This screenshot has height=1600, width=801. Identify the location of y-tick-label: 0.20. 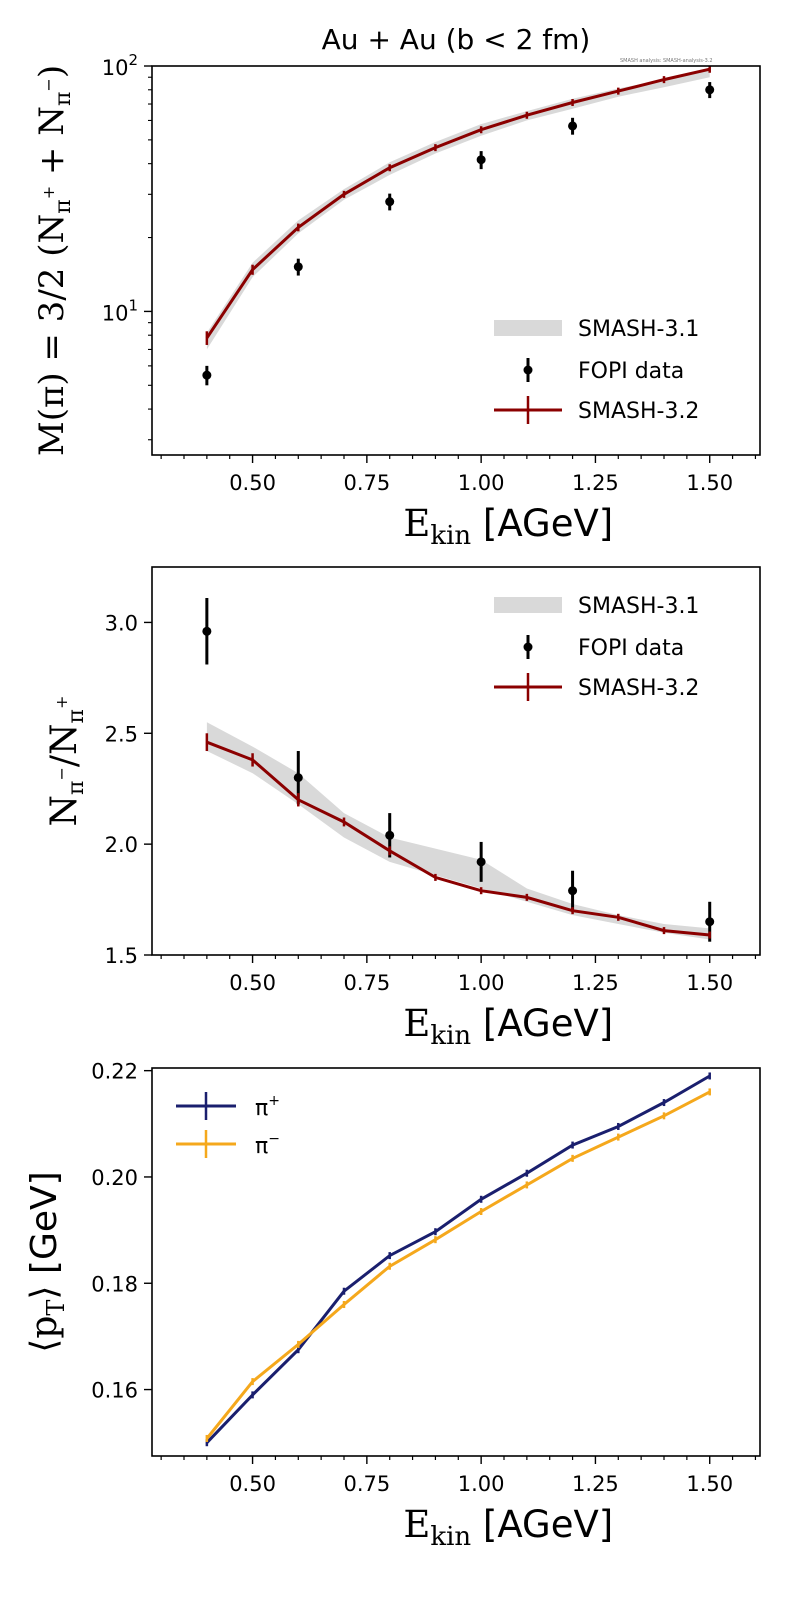
(114, 1178).